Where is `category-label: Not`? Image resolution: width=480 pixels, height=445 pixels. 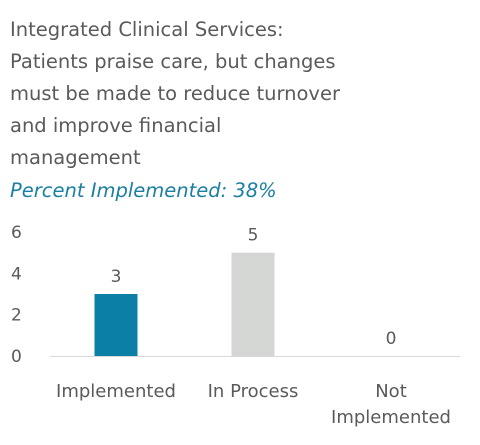 category-label: Not is located at coordinates (391, 391).